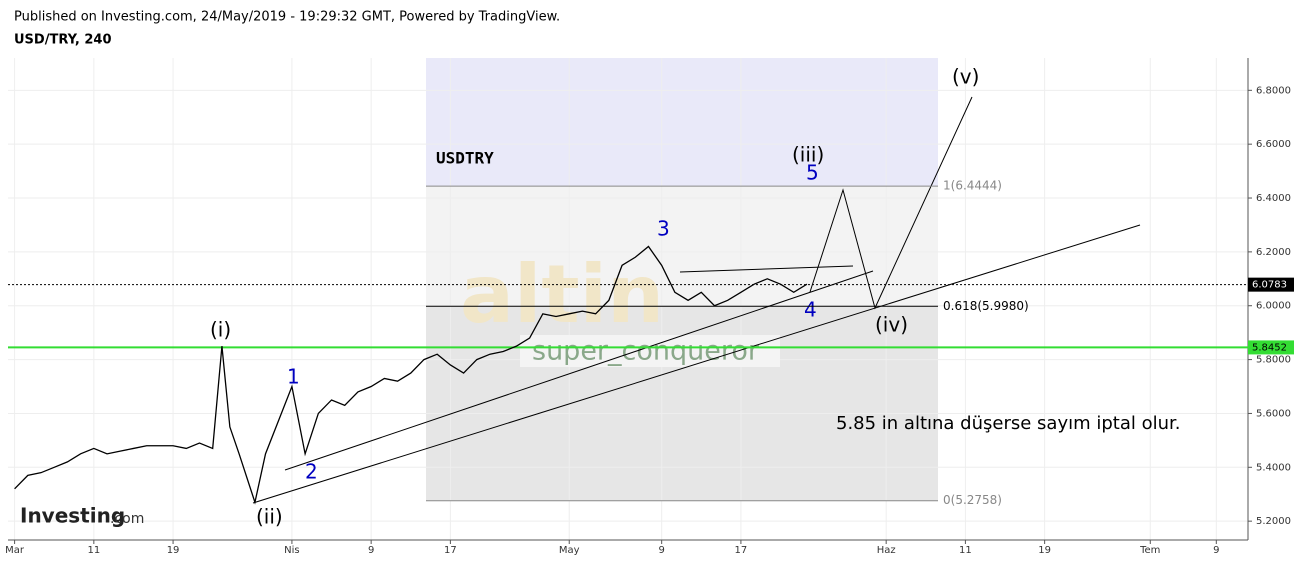 The width and height of the screenshot is (1299, 563). Describe the element at coordinates (1273, 90) in the screenshot. I see `y-tick-label: 6.8000` at that location.